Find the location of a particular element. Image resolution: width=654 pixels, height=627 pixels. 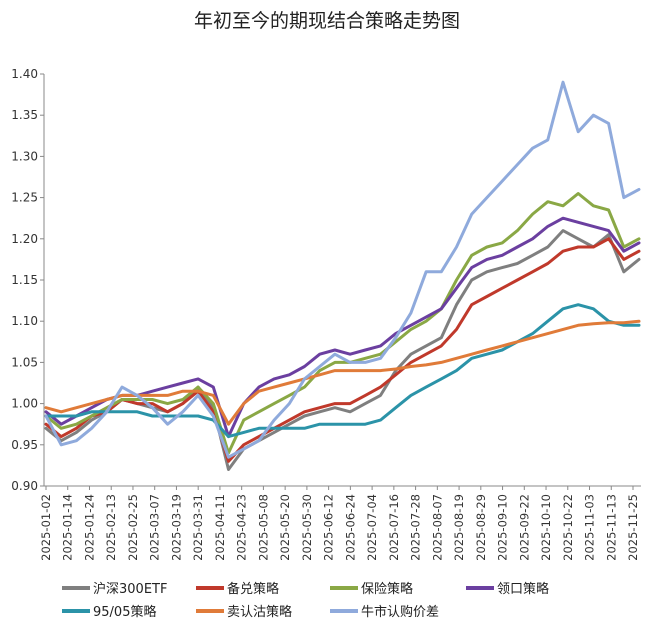

chart-title: 年初至今的期现结合策略走势图 is located at coordinates (327, 21).